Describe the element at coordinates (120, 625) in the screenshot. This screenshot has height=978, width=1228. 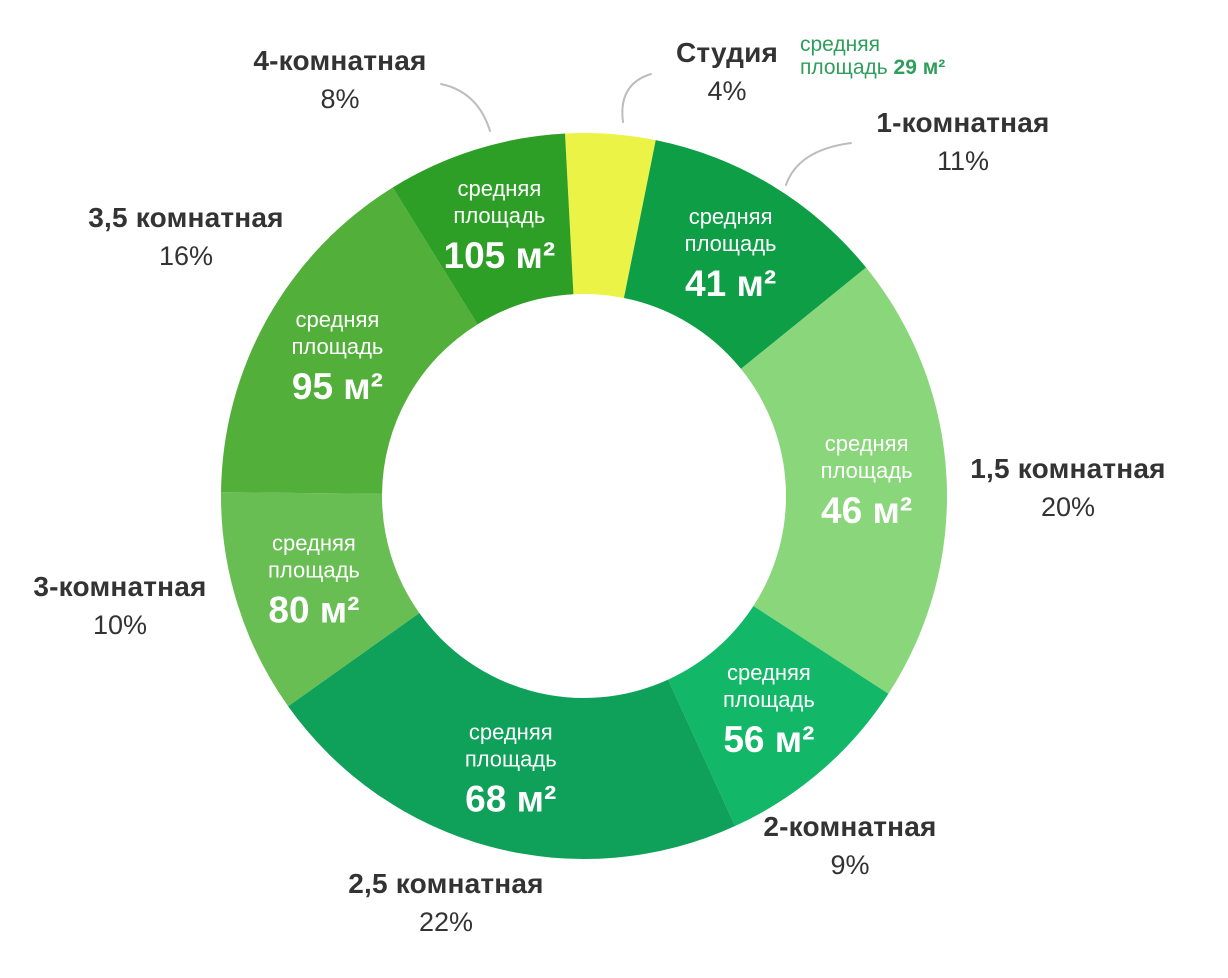
I see `segment-percent: 10%` at that location.